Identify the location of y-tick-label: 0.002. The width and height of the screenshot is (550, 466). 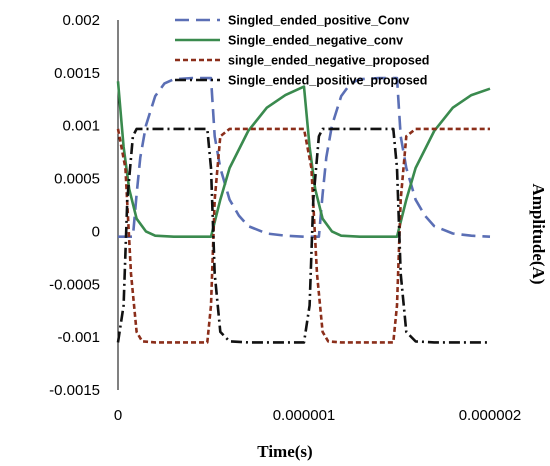
(81, 20).